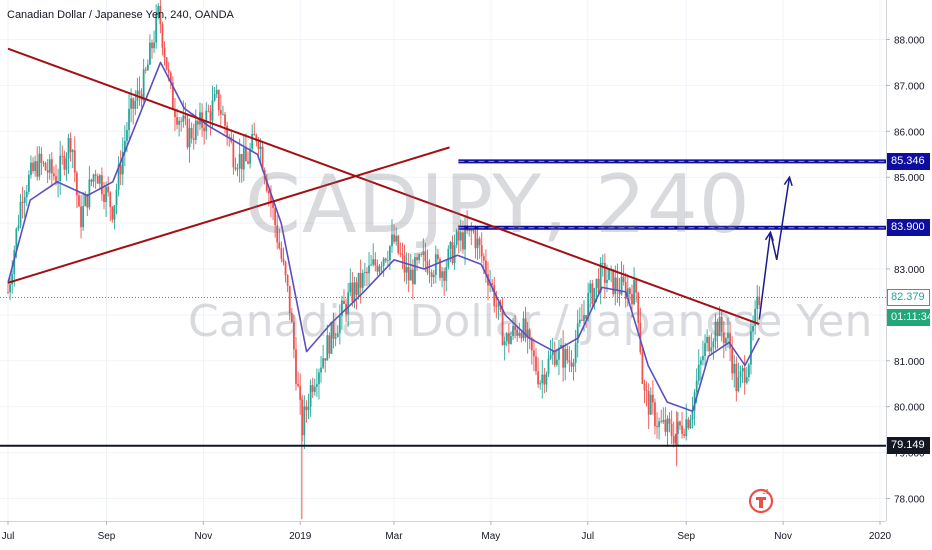 This screenshot has width=932, height=550. What do you see at coordinates (587, 536) in the screenshot?
I see `time-axis-label: Jul` at bounding box center [587, 536].